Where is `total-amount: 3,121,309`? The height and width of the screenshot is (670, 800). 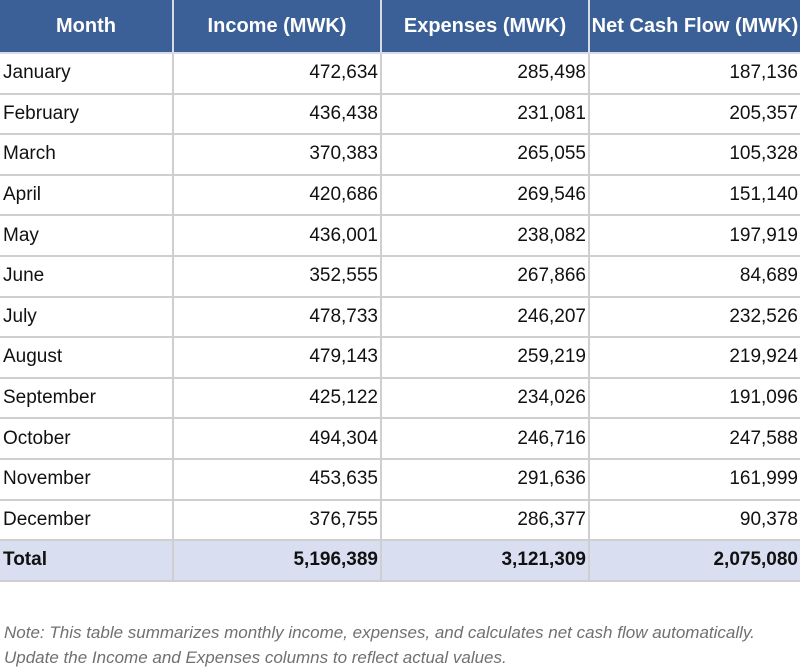
total-amount: 3,121,309 is located at coordinates (486, 561).